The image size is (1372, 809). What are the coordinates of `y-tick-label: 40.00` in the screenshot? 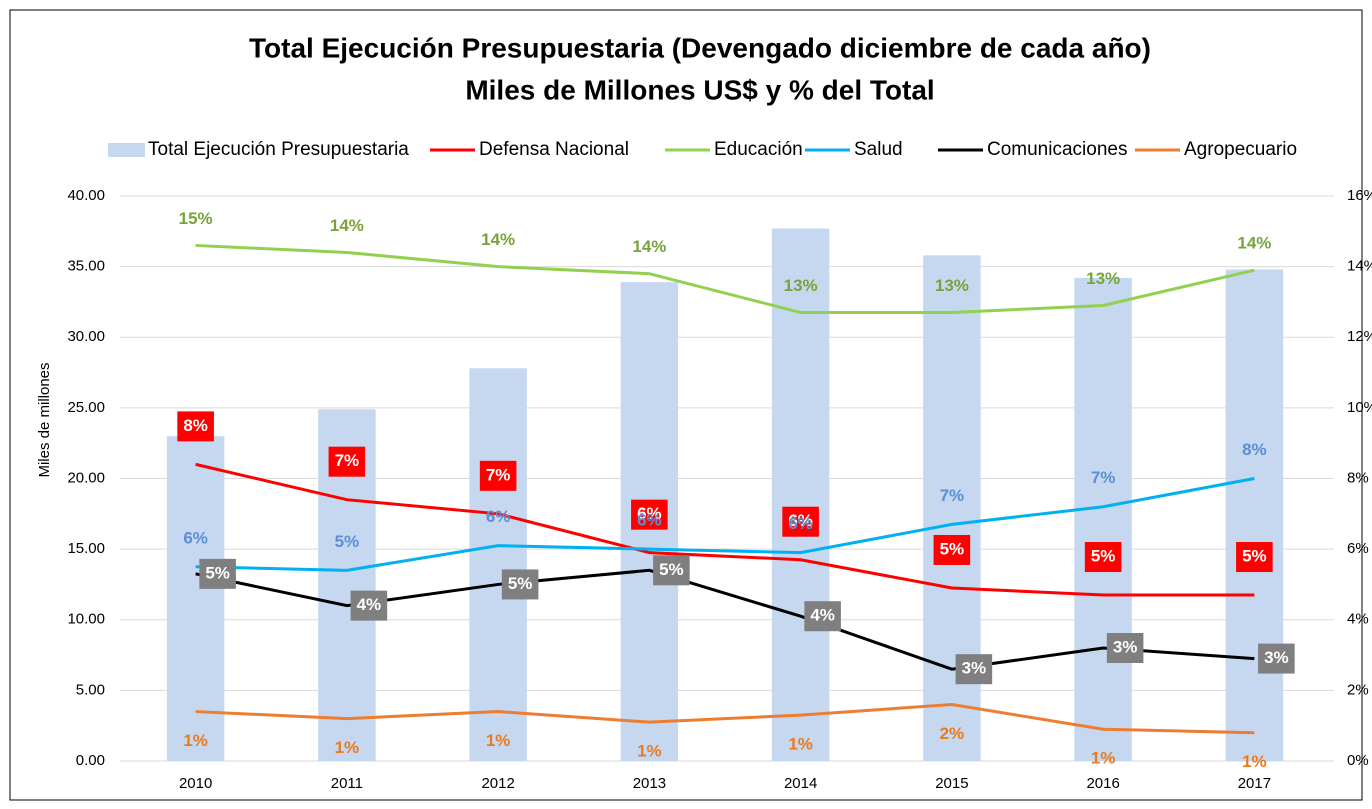 It's located at (86, 195).